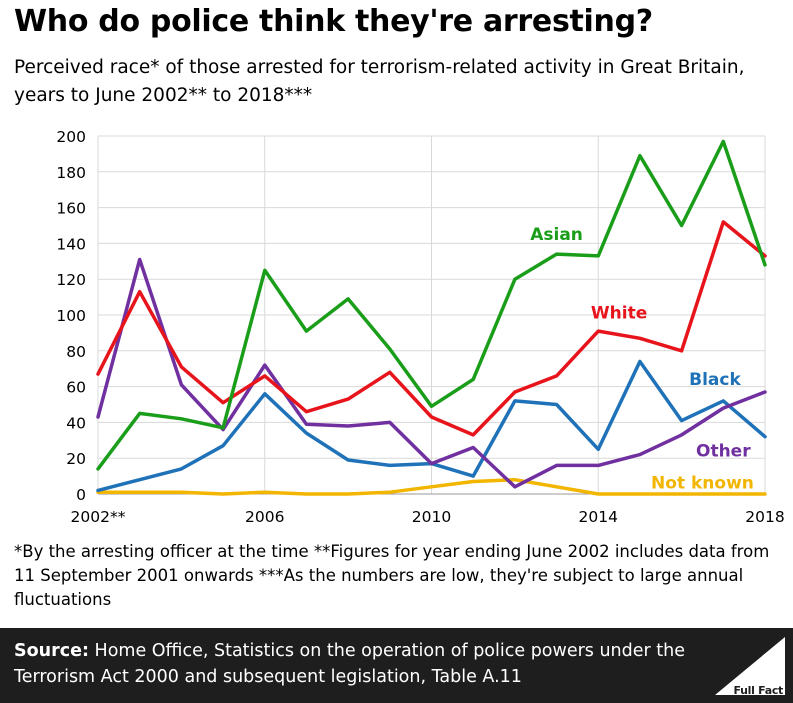 The height and width of the screenshot is (703, 793). I want to click on series-line-not-known, so click(431, 486).